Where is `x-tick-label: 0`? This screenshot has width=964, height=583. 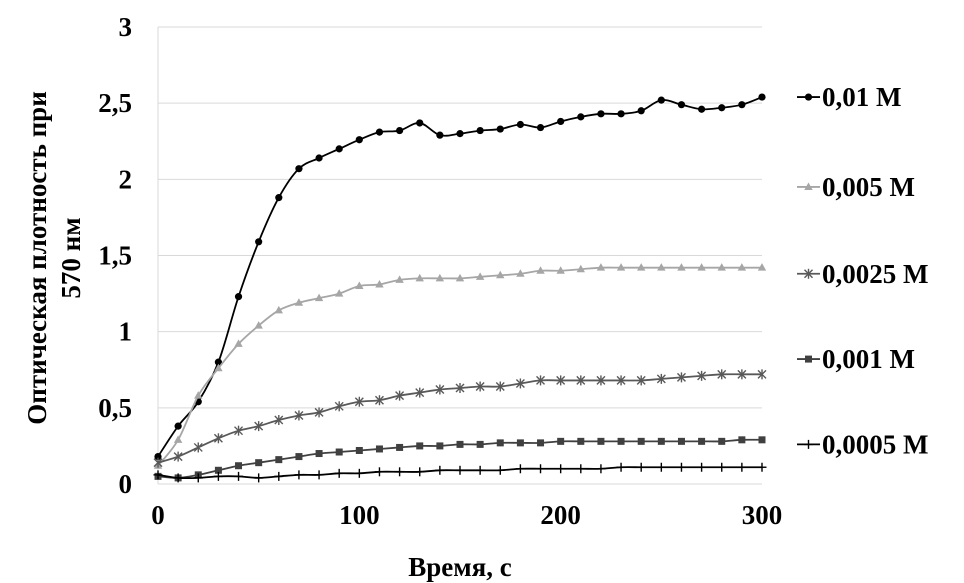
x-tick-label: 0 is located at coordinates (158, 515).